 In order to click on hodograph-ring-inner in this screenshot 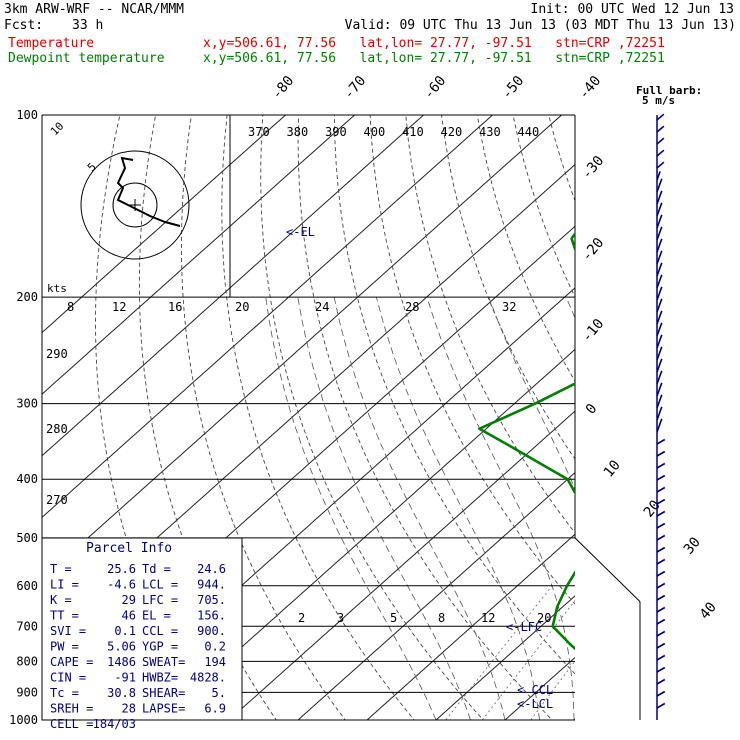, I will do `click(135, 205)`.